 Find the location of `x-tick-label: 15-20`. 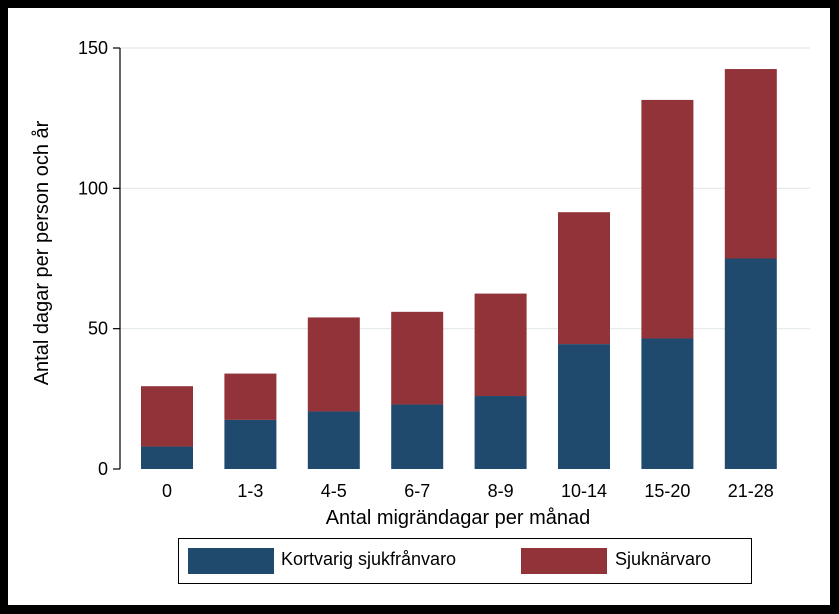

x-tick-label: 15-20 is located at coordinates (667, 491).